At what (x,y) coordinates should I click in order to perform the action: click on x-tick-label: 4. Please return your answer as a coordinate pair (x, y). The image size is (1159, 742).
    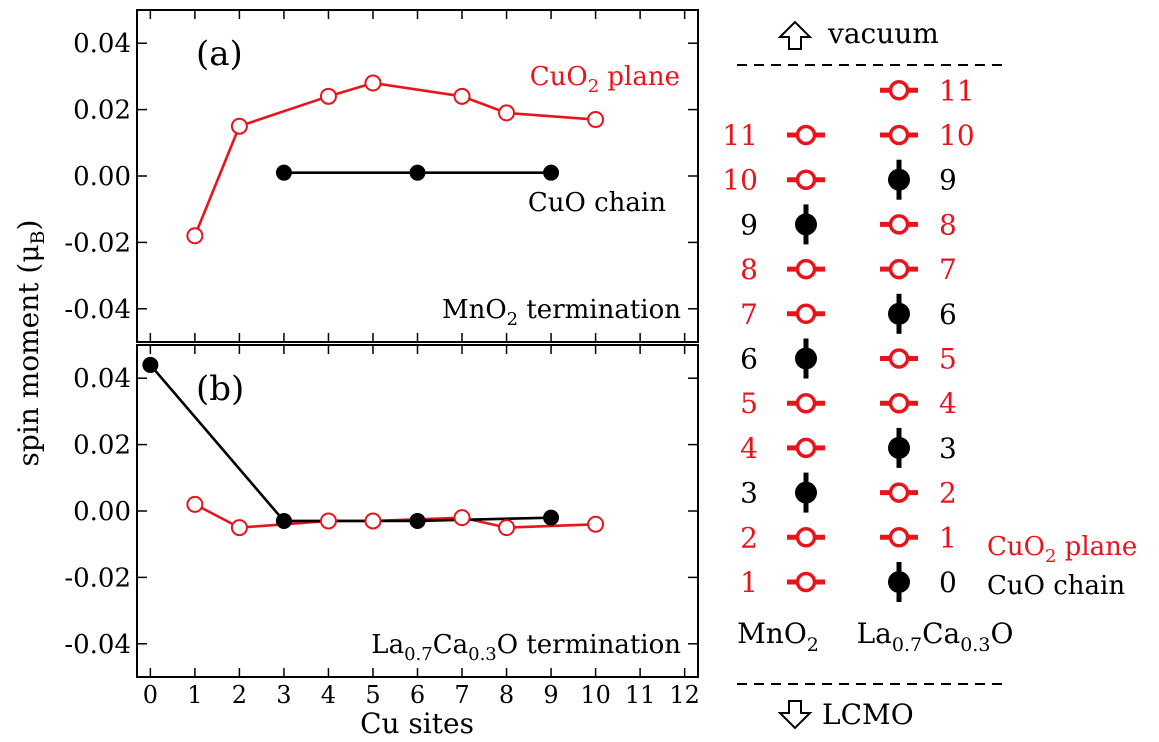
    Looking at the image, I should click on (328, 695).